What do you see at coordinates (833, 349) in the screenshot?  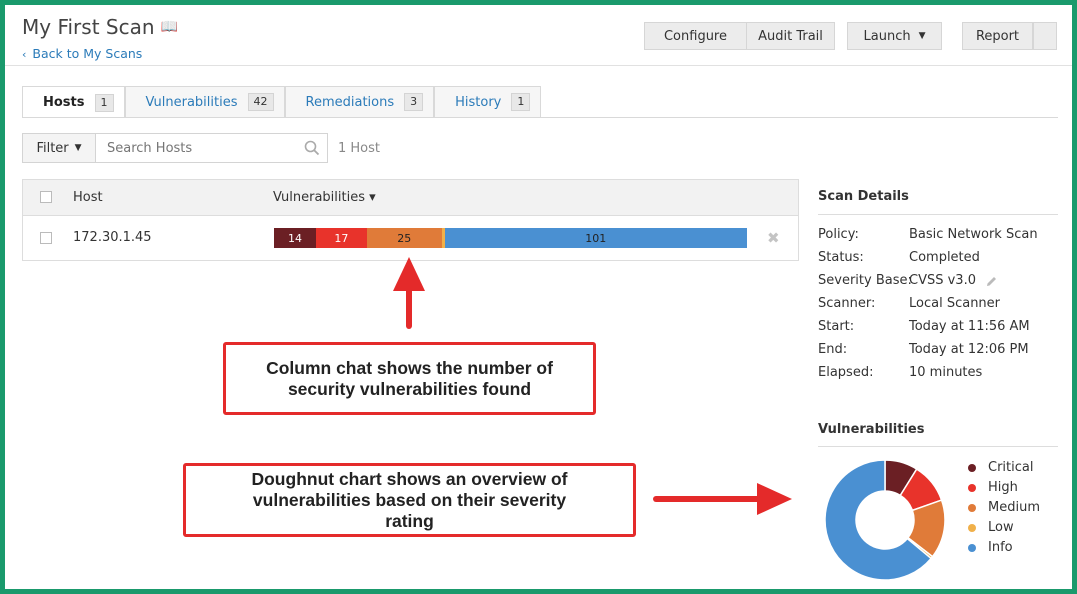 I see `detail-label: End:` at bounding box center [833, 349].